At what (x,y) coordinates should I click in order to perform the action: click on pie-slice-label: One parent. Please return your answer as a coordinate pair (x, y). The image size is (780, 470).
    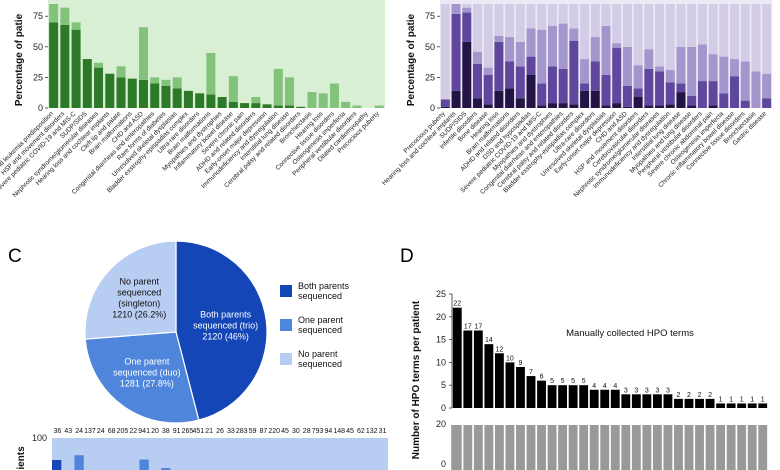
    Looking at the image, I should click on (147, 362).